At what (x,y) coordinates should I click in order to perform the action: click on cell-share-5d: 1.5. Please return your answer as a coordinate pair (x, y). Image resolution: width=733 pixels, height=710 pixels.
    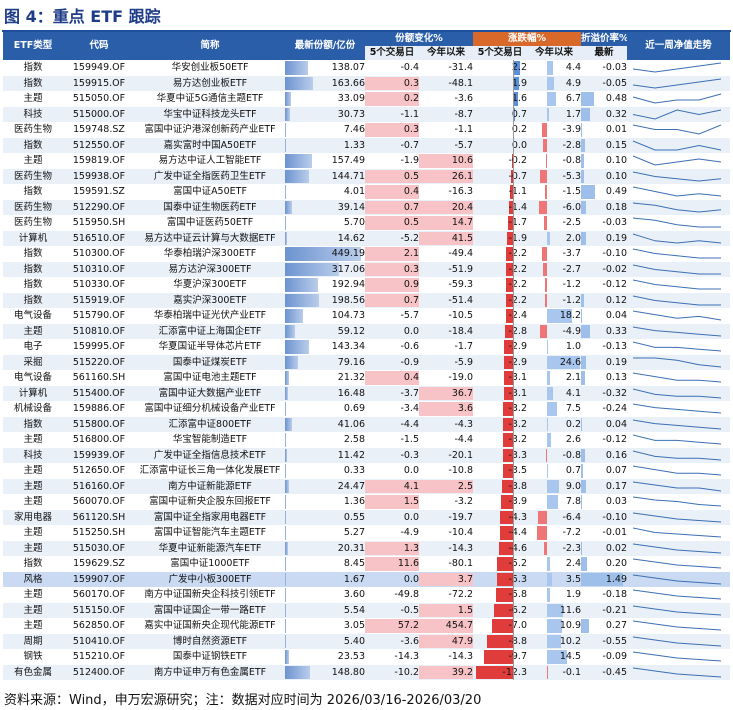
    Looking at the image, I should click on (392, 502).